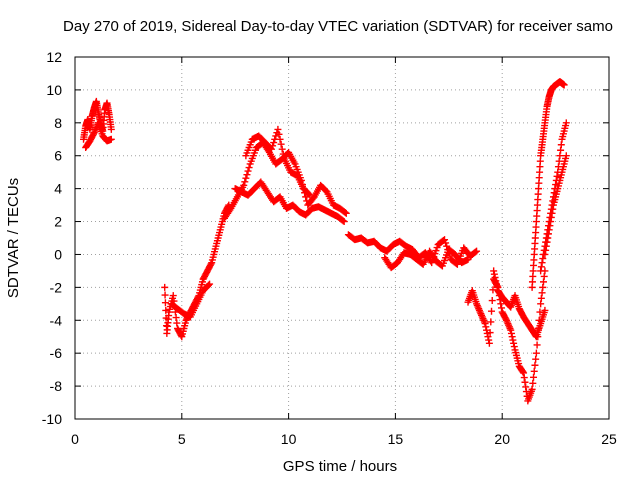  What do you see at coordinates (56, 386) in the screenshot?
I see `y-tick-label: -8` at bounding box center [56, 386].